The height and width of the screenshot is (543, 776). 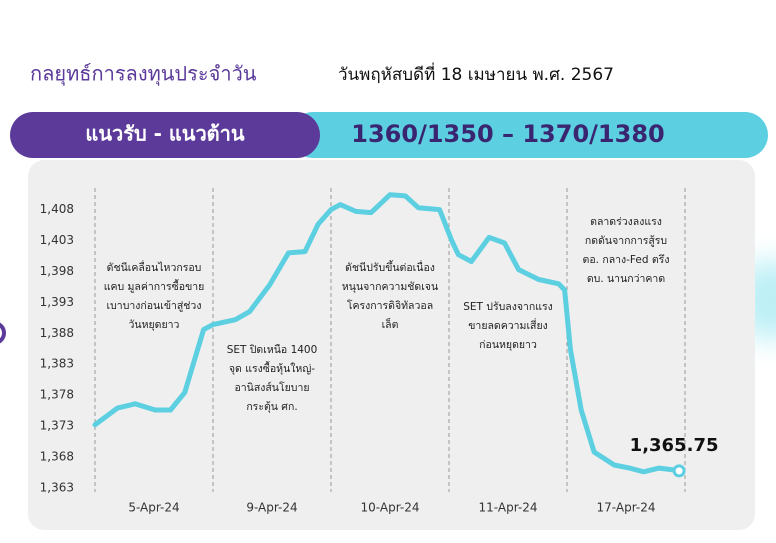 What do you see at coordinates (57, 333) in the screenshot?
I see `y-tick-label: 1,388` at bounding box center [57, 333].